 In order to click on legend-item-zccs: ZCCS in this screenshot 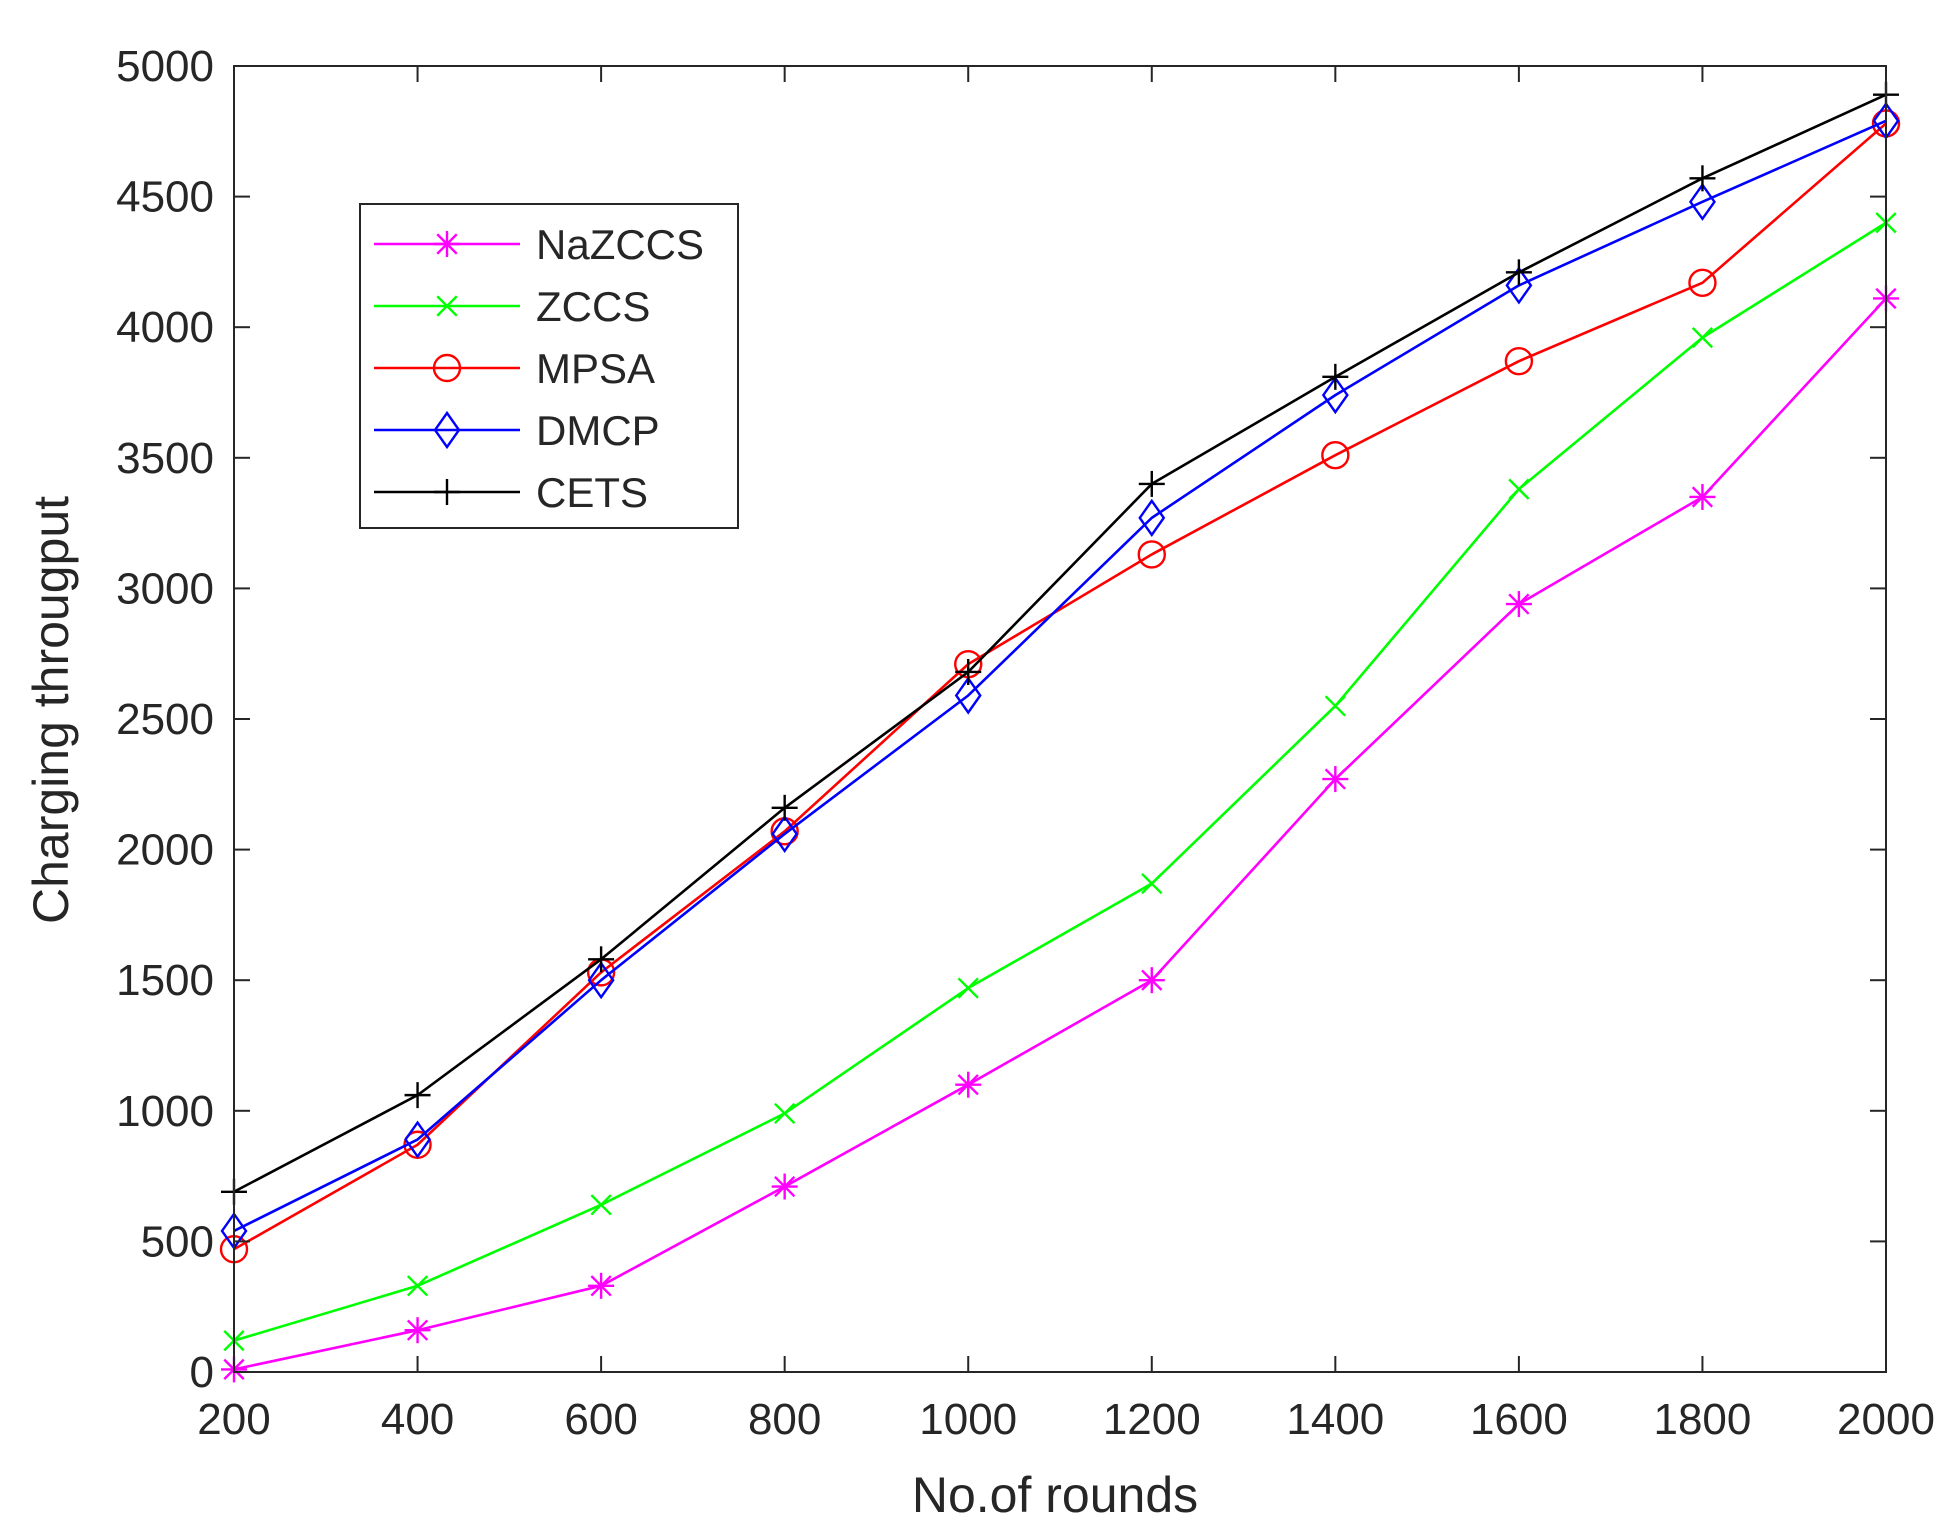, I will do `click(512, 306)`.